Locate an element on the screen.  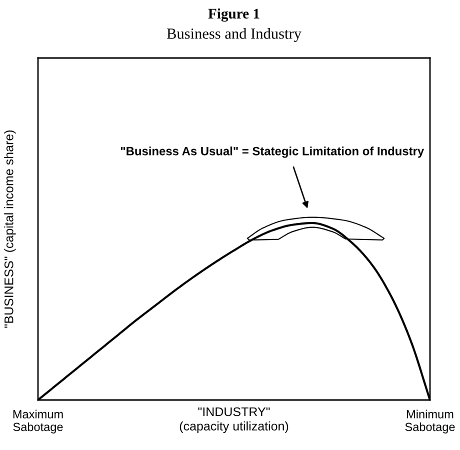
x-tick-label: Maximum Sabotage is located at coordinates (38, 422).